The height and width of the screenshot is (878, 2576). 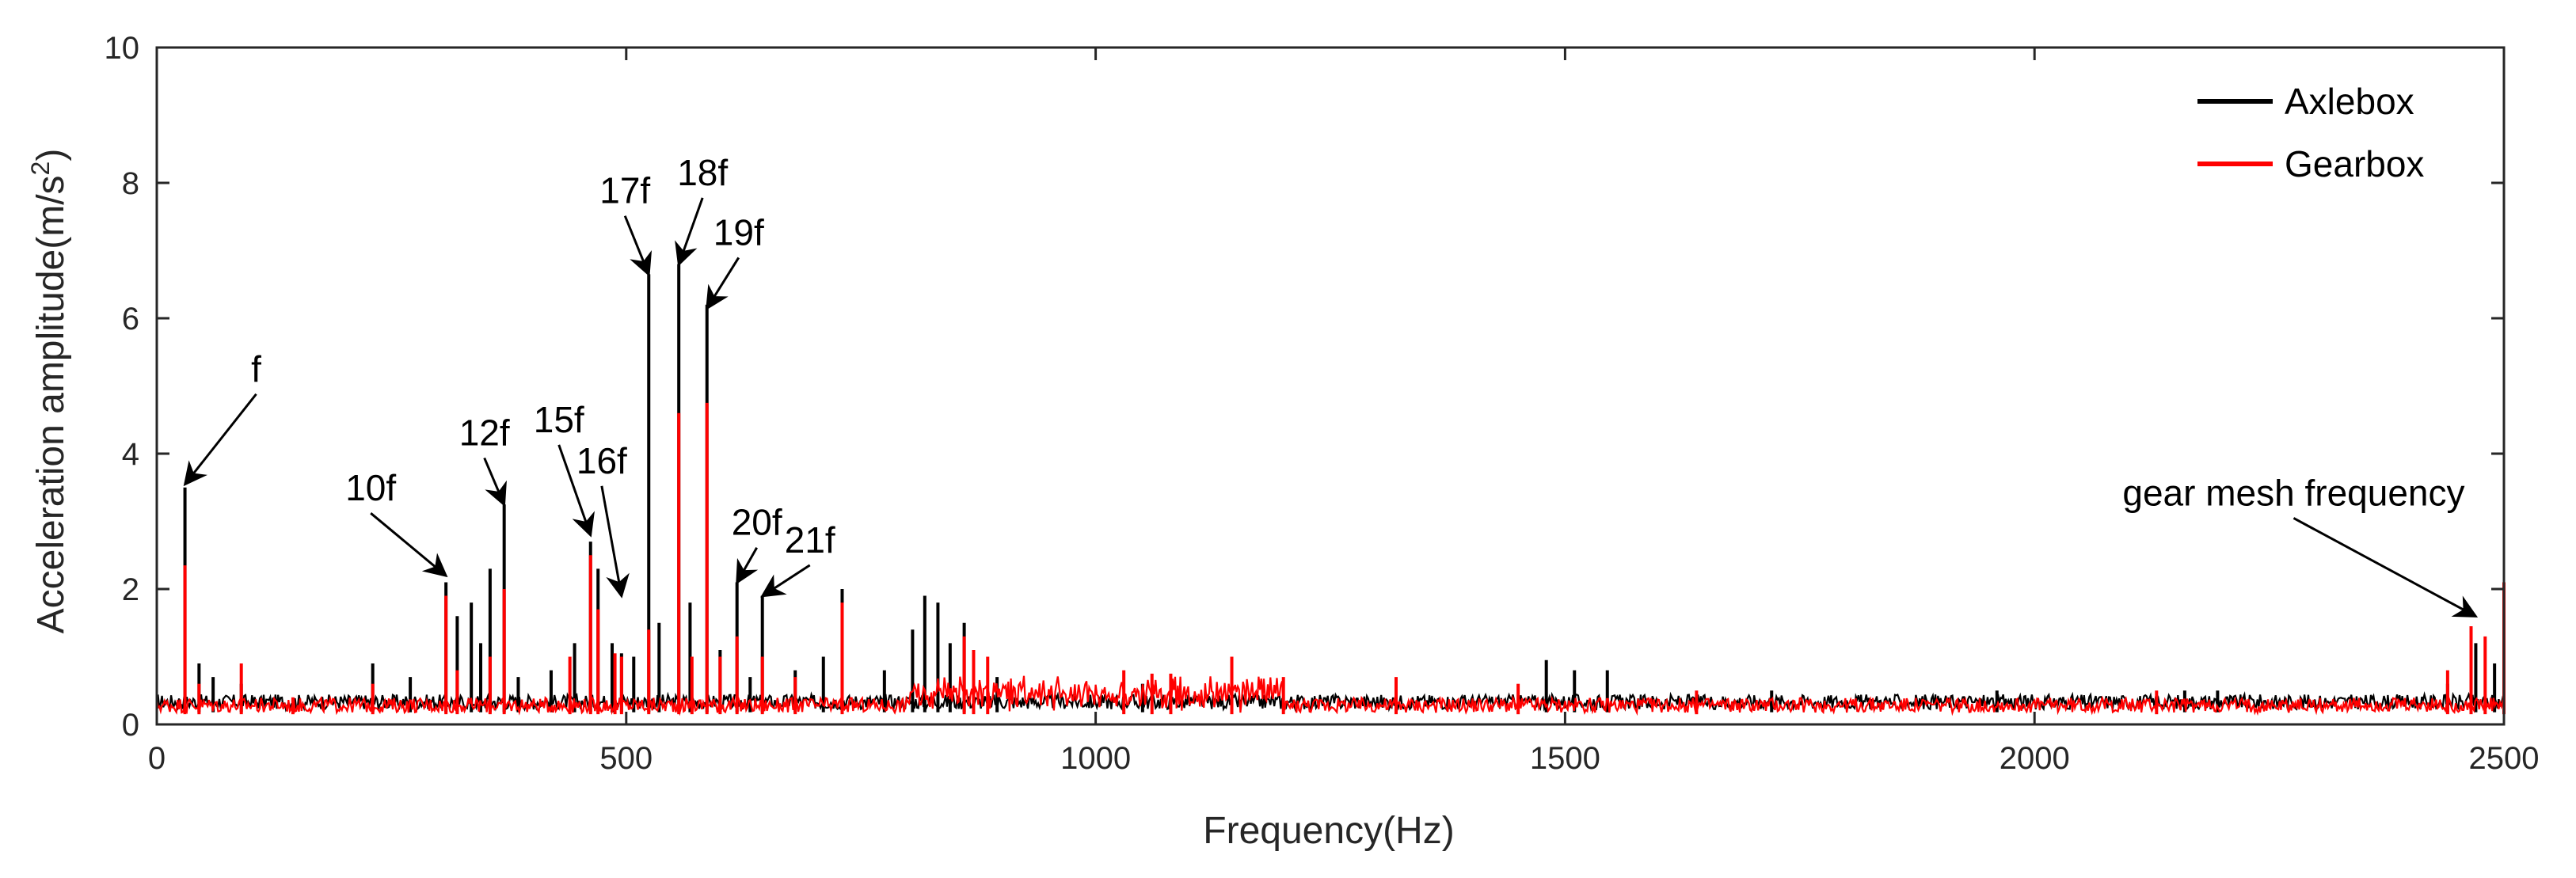 I want to click on annotation-label-10: gear mesh frequency, so click(x=2293, y=492).